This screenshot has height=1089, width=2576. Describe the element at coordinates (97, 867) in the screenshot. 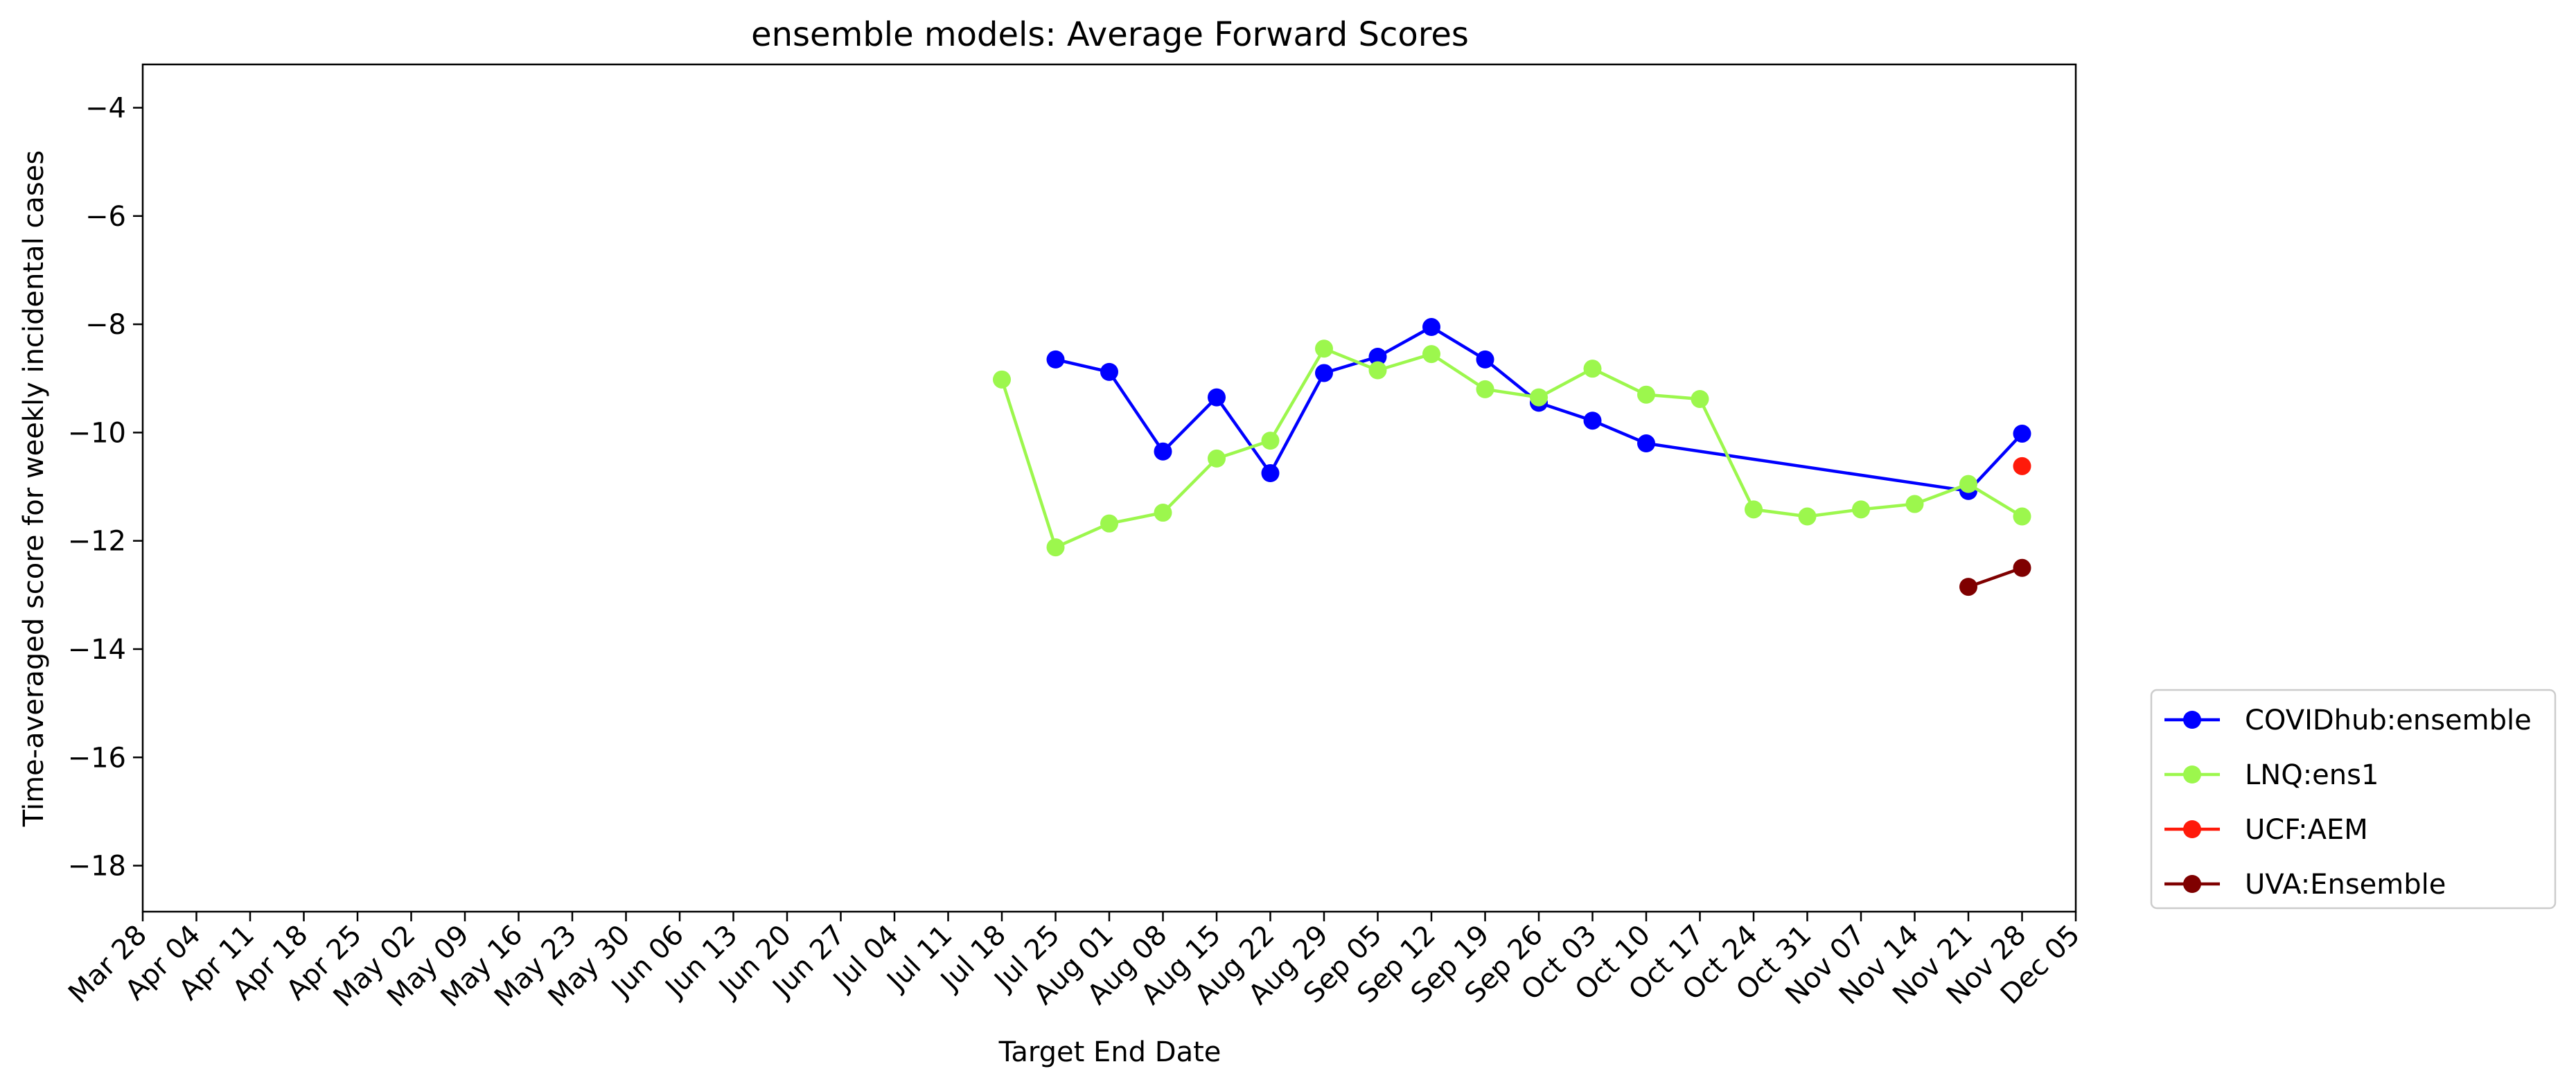

I see `y-tick-label: −18` at that location.